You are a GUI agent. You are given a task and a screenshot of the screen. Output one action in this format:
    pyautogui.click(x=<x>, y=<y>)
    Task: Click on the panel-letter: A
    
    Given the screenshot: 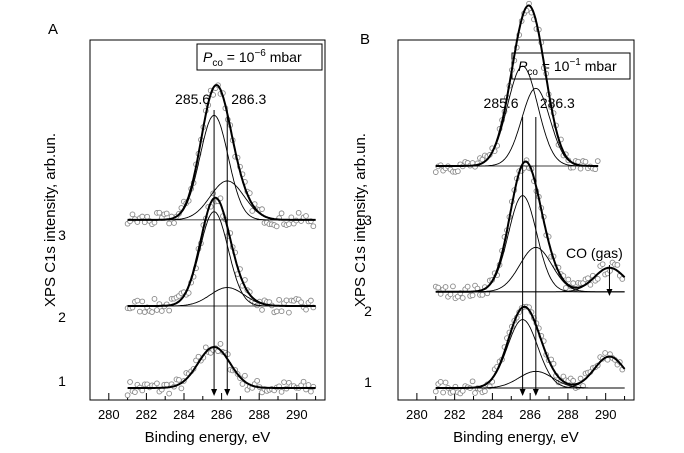 What is the action you would take?
    pyautogui.click(x=53, y=29)
    